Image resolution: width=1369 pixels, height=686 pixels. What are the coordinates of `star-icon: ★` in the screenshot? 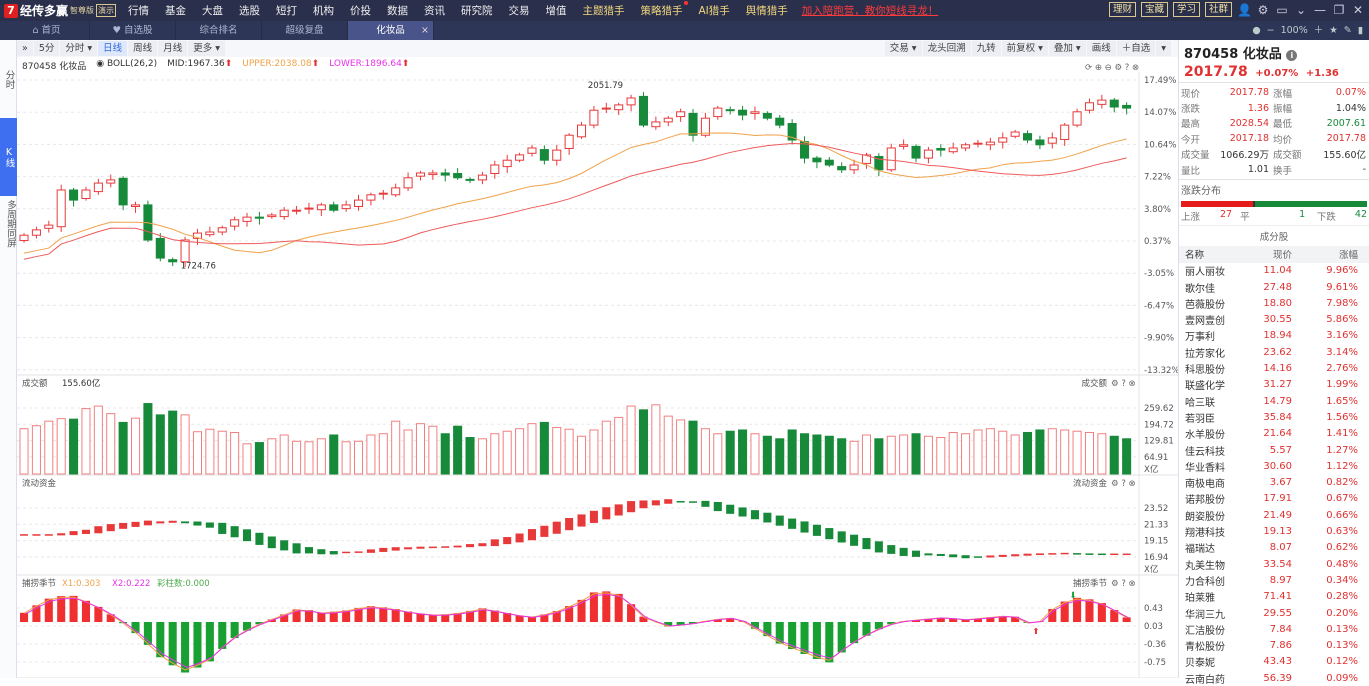 It's located at (1333, 30).